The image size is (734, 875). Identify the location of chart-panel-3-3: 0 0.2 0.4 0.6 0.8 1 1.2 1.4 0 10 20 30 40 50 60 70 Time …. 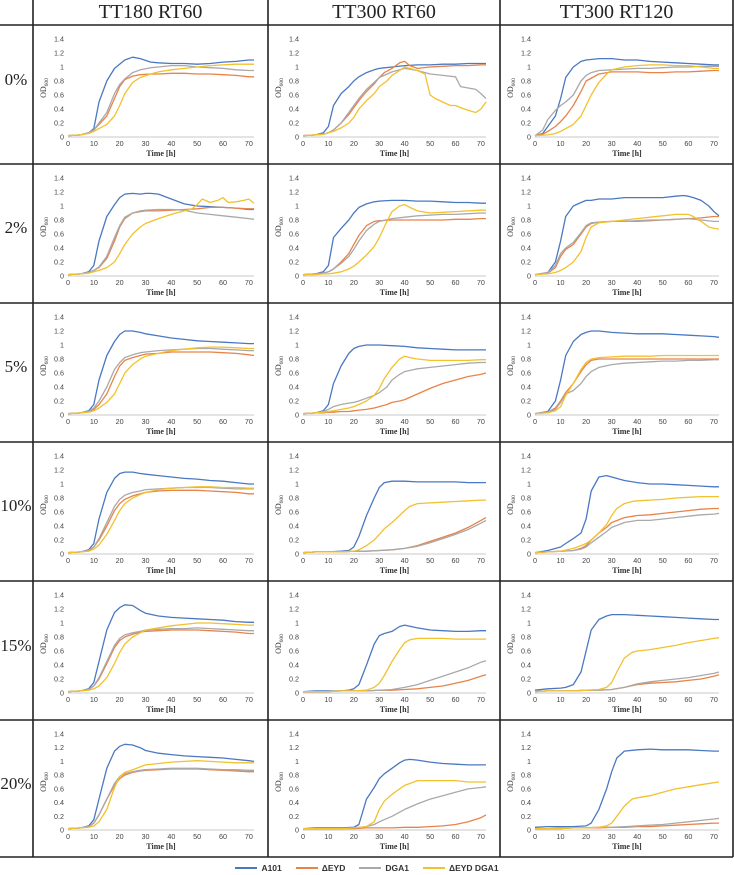
(616, 372).